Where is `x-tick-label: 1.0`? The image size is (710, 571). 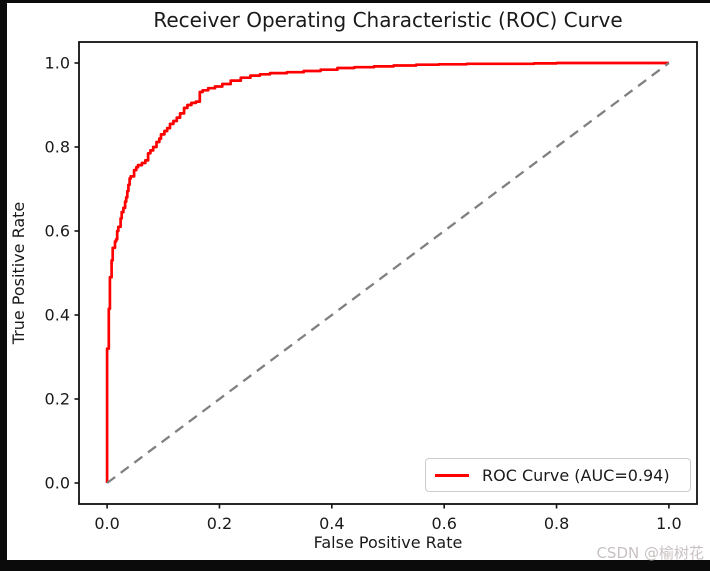 x-tick-label: 1.0 is located at coordinates (668, 523).